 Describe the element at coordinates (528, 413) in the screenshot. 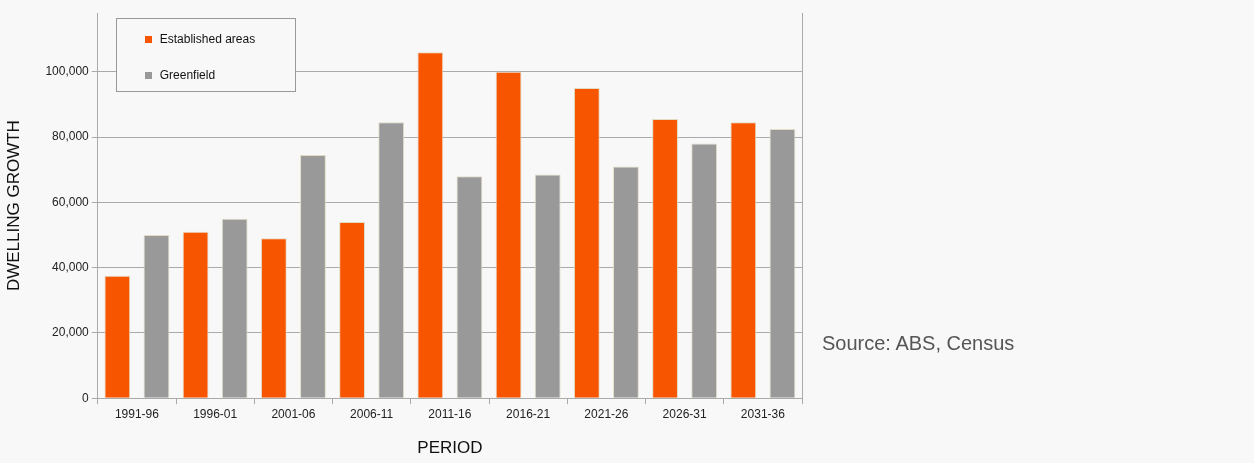

I see `x-tick-label: 2016-21` at that location.